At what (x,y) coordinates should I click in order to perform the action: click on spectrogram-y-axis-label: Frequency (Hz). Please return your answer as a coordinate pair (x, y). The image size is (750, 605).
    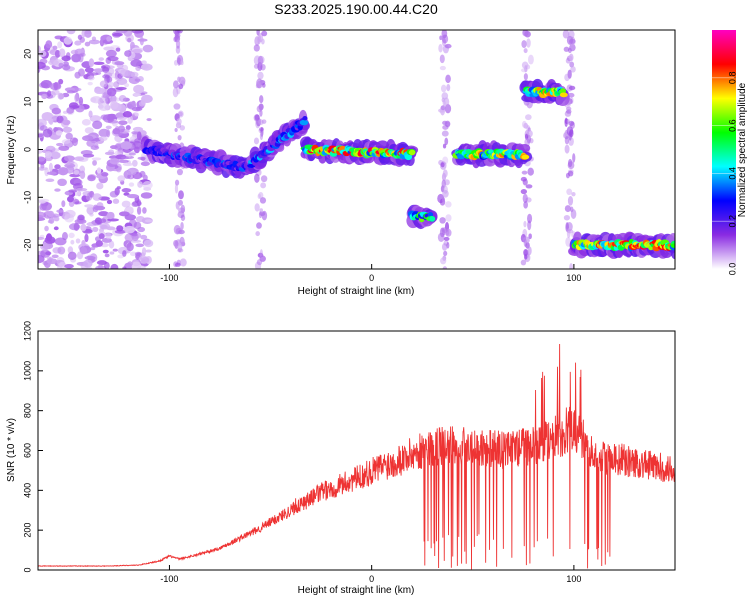
    Looking at the image, I should click on (11, 150).